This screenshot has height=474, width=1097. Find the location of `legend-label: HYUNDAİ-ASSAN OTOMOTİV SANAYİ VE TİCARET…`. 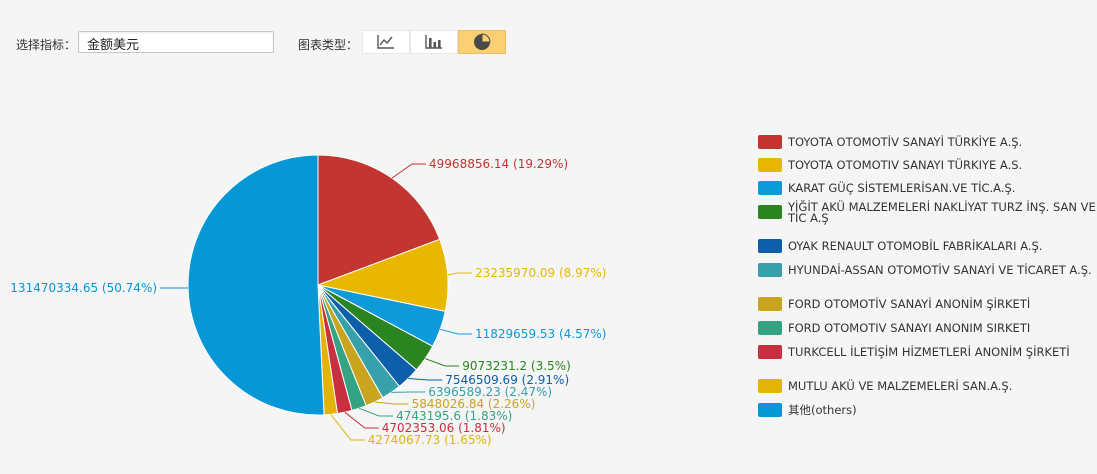

legend-label: HYUNDAİ-ASSAN OTOMOTİV SANAYİ VE TİCARET… is located at coordinates (940, 269).